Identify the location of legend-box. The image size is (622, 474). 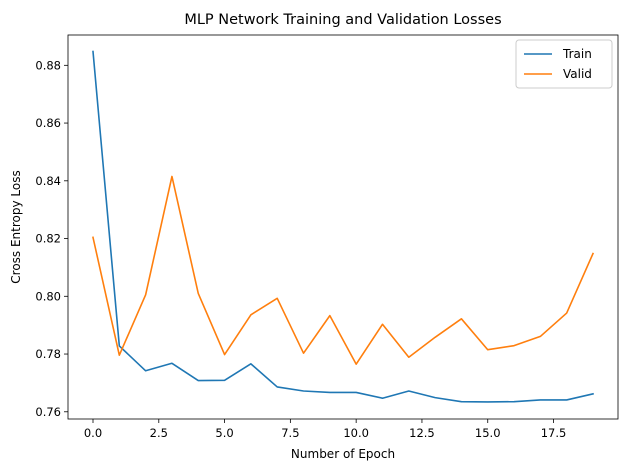
(564, 64).